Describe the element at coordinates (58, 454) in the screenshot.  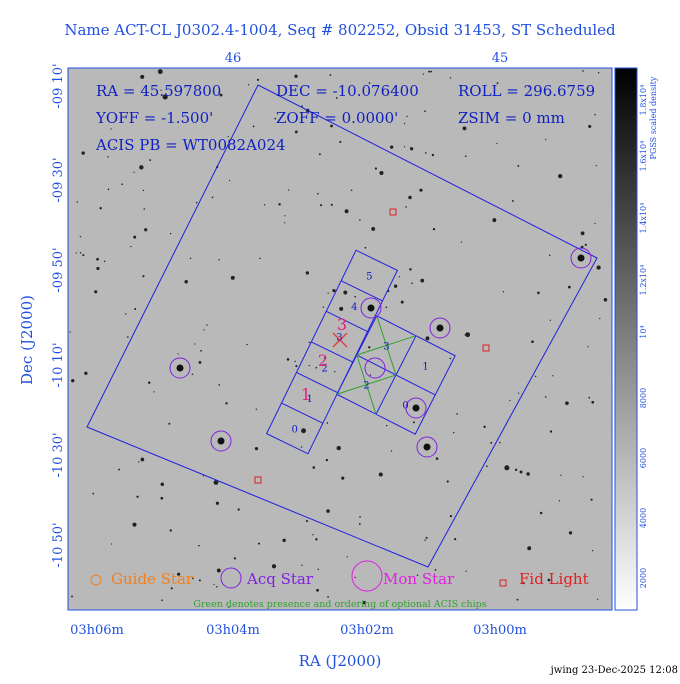
I see `left-tick-label: -10 30'` at that location.